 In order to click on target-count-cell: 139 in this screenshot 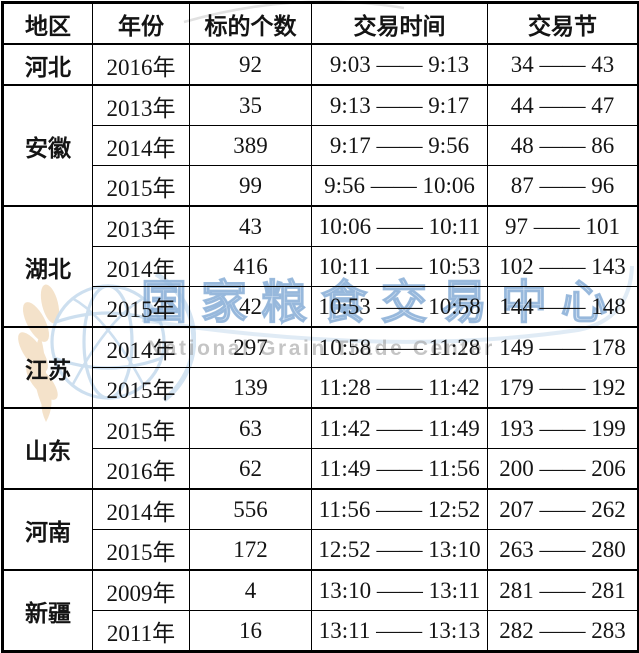, I will do `click(250, 388)`.